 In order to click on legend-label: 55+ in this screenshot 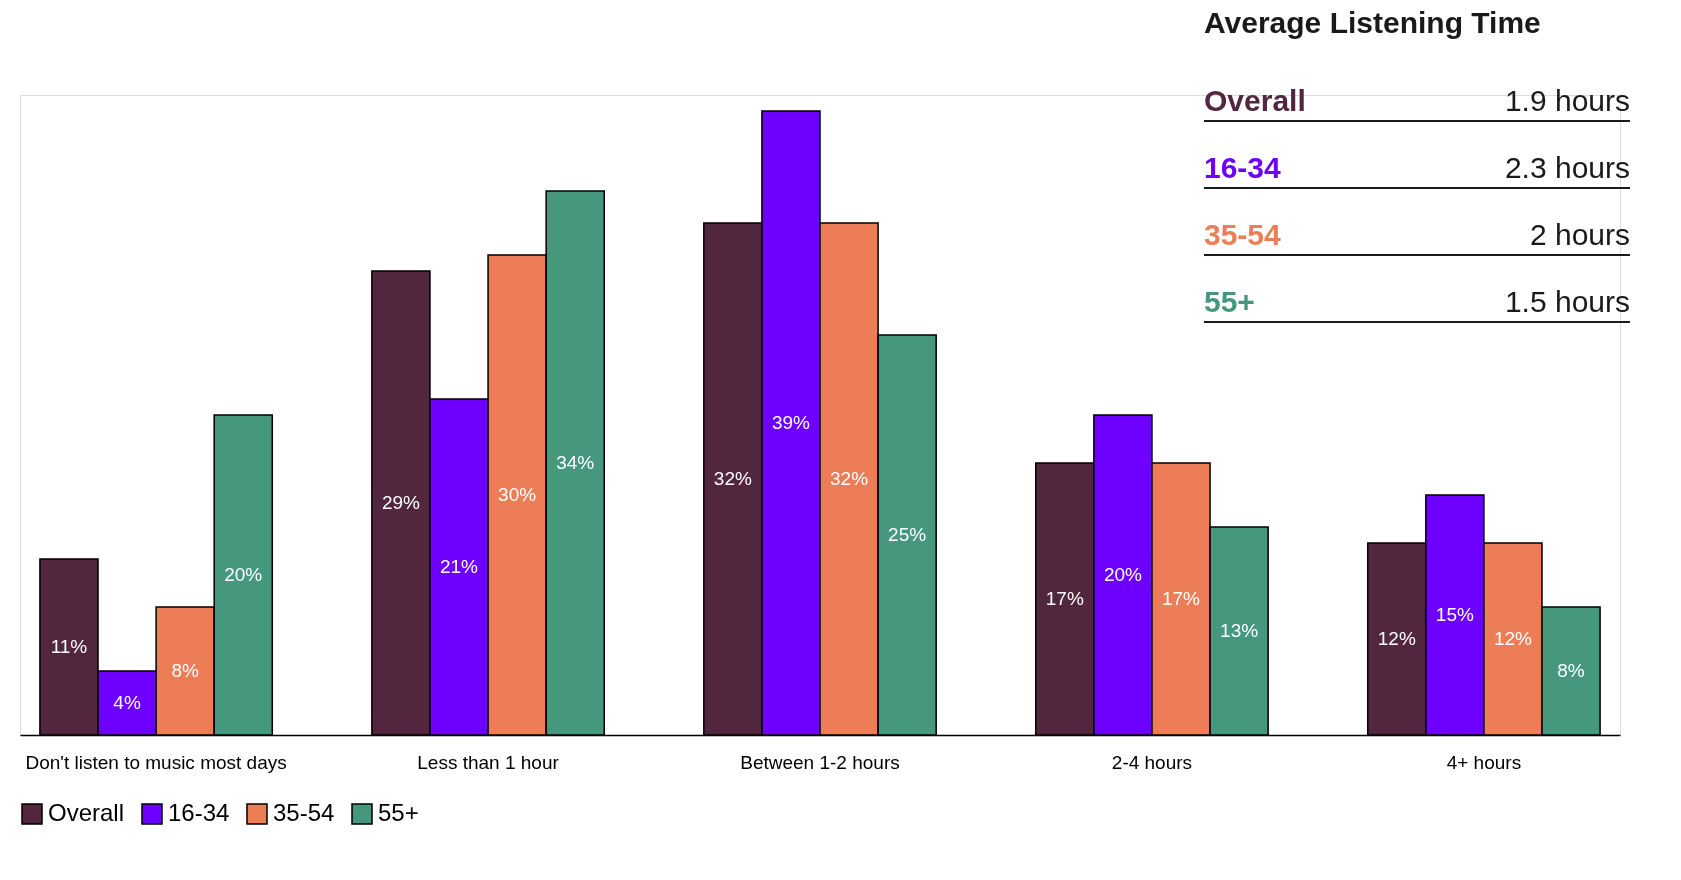, I will do `click(398, 812)`.